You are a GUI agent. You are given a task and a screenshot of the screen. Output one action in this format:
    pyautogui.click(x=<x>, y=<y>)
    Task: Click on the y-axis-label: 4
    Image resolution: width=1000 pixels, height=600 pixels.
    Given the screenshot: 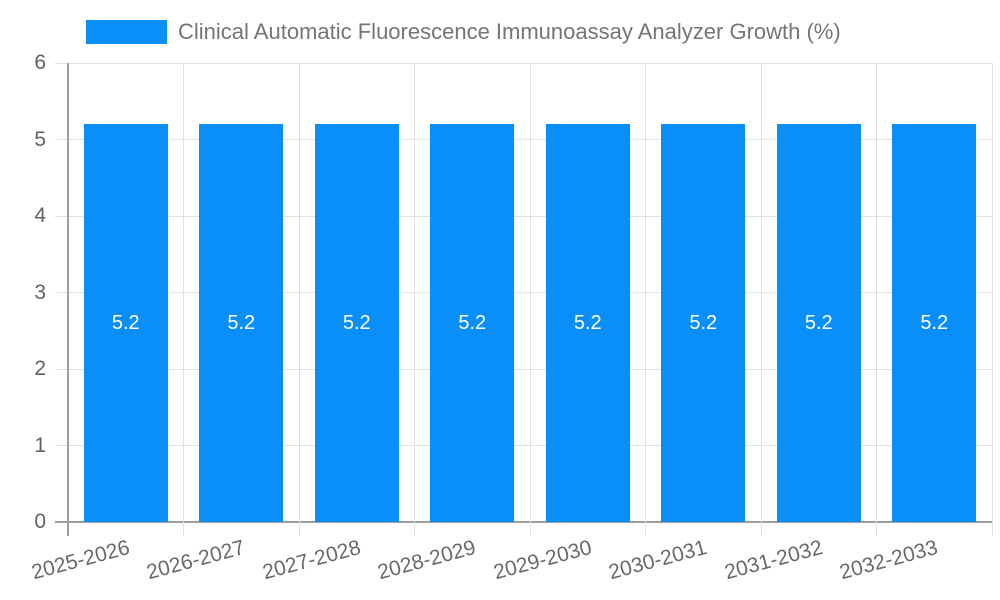 What is the action you would take?
    pyautogui.click(x=40, y=215)
    